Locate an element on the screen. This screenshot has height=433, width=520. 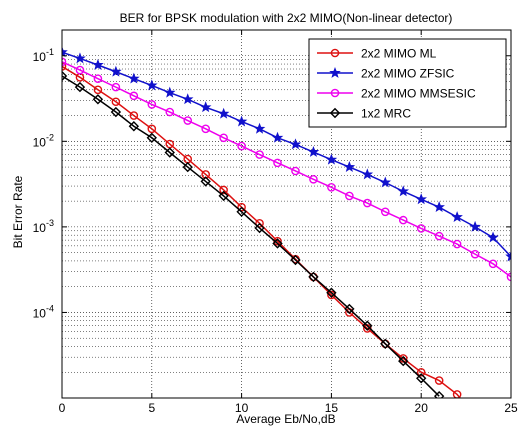
x-tick-label: 20 is located at coordinates (422, 408).